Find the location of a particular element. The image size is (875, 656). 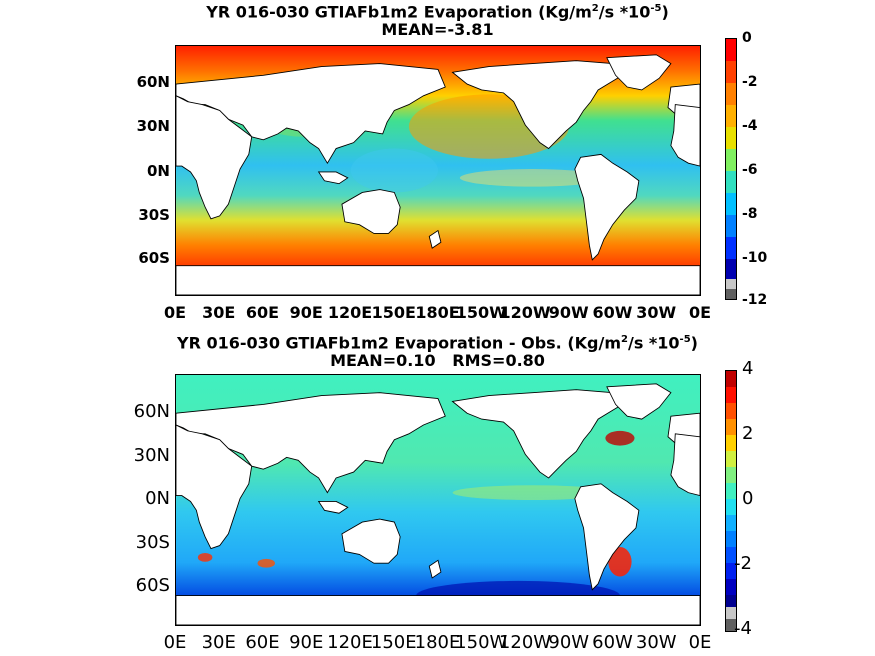

bottom-colorbar-svg is located at coordinates (731, 501).